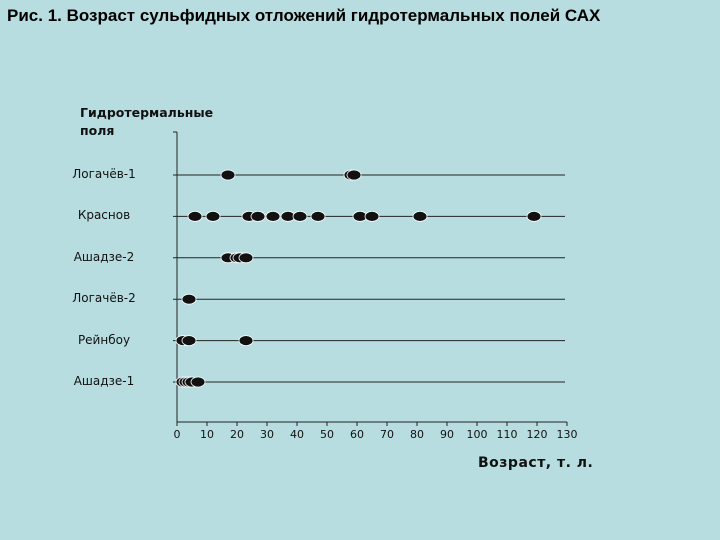 Image resolution: width=720 pixels, height=540 pixels. Describe the element at coordinates (507, 434) in the screenshot. I see `x-tick-label: 110` at that location.